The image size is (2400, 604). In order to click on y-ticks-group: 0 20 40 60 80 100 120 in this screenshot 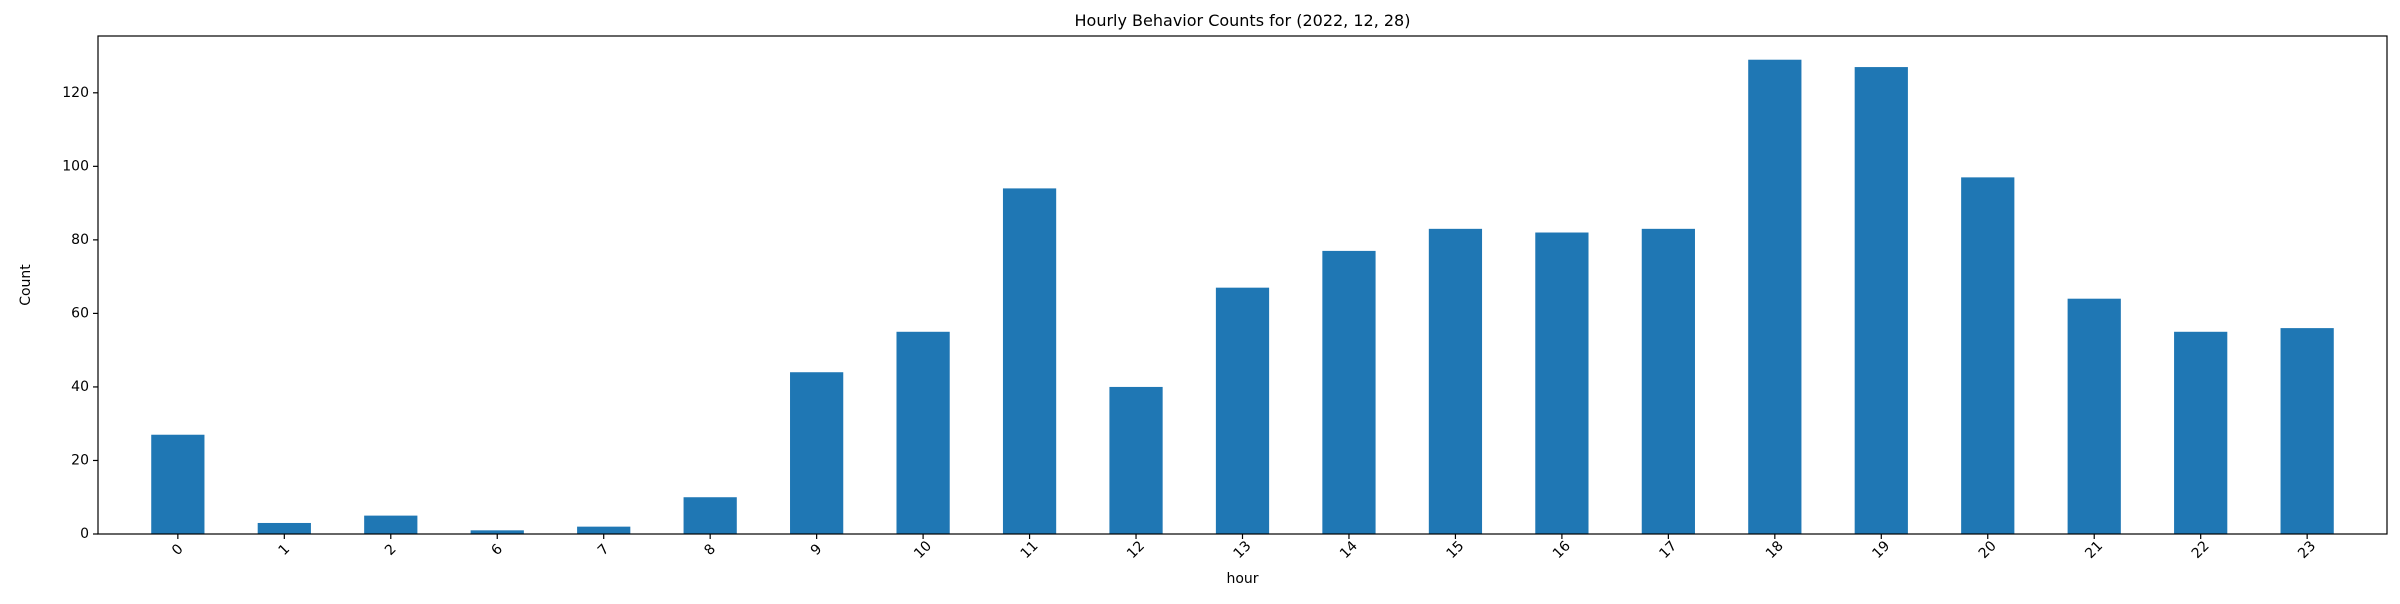, I will do `click(80, 313)`.